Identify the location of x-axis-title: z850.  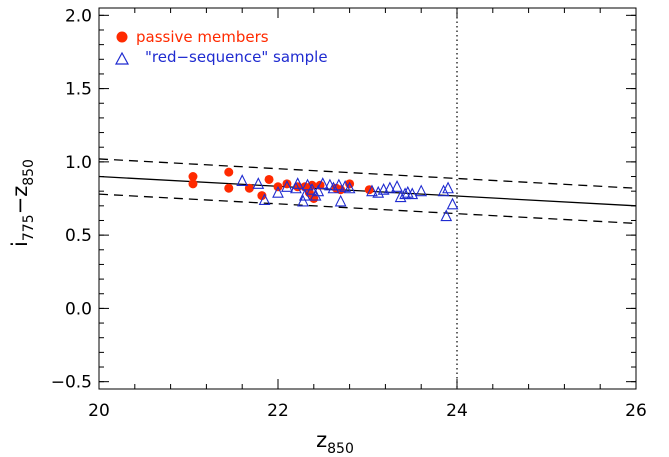
(335, 442).